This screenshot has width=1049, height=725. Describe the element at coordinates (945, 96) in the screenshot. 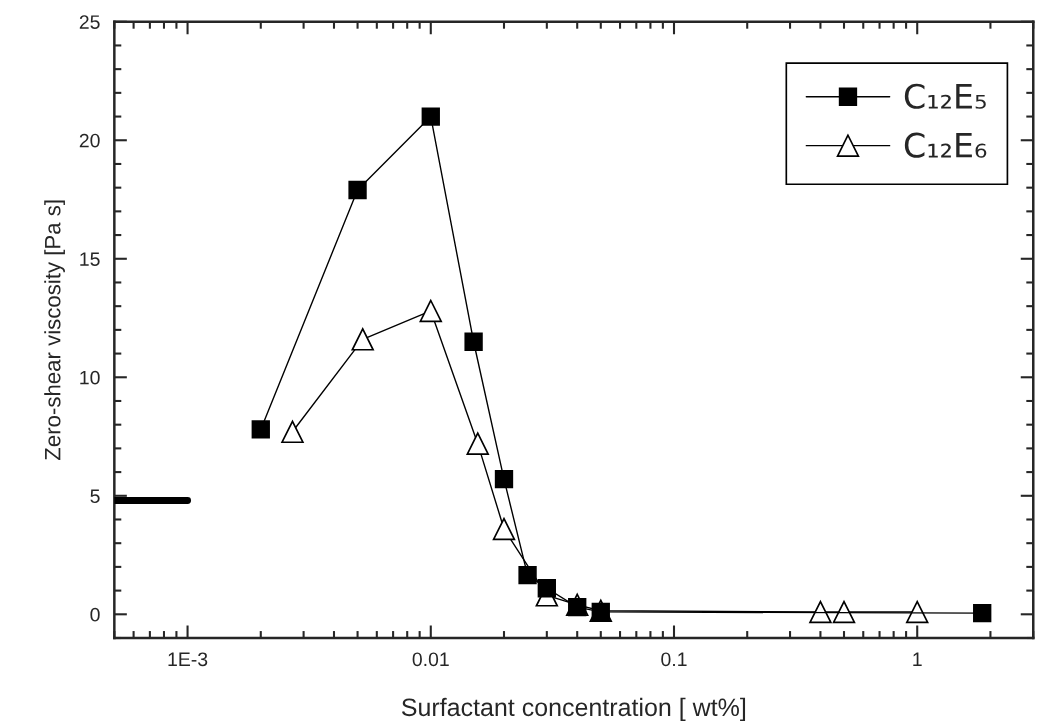

I see `legend-label: C₁₂E₅` at that location.